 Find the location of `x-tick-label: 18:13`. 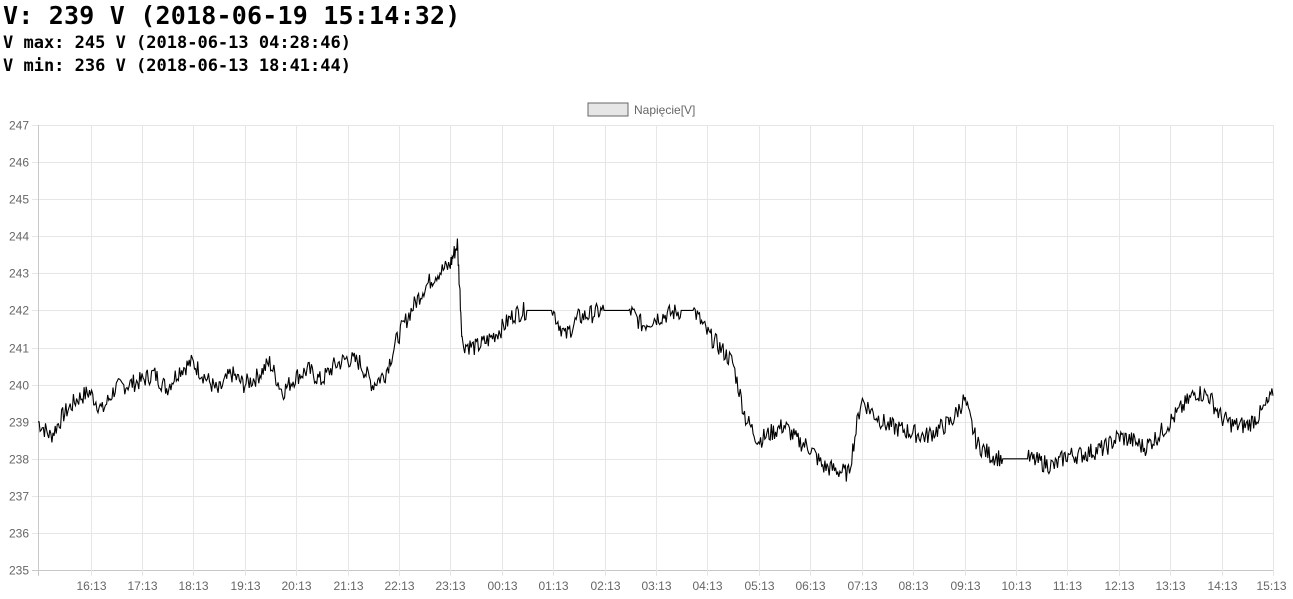

x-tick-label: 18:13 is located at coordinates (193, 586).